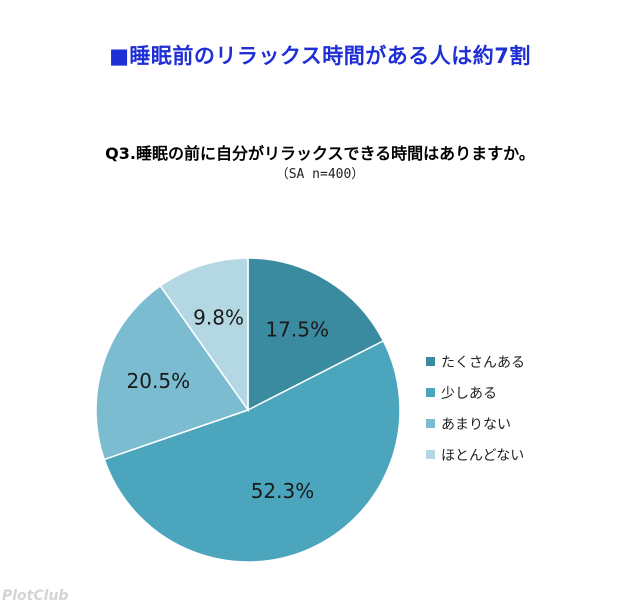 This screenshot has width=640, height=608. I want to click on legend-label-1: たくさんある, so click(483, 362).